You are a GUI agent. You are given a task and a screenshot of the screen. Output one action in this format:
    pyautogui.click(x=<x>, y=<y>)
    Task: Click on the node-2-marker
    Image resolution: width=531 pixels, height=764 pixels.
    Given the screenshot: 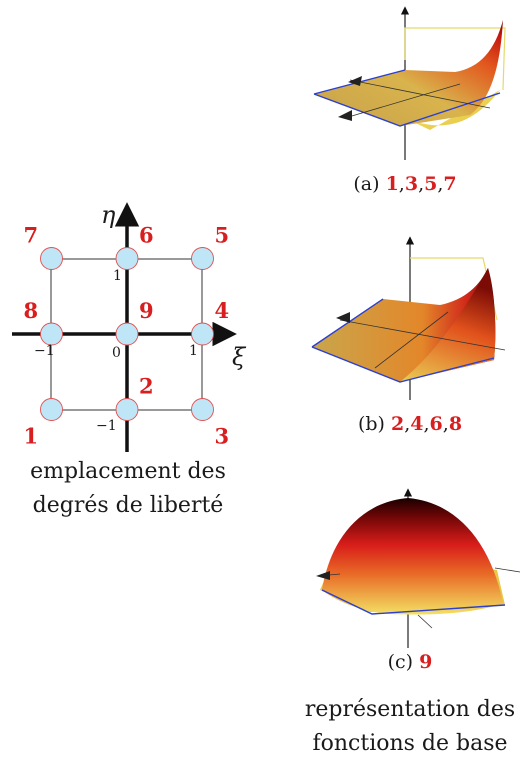 What is the action you would take?
    pyautogui.click(x=127, y=409)
    